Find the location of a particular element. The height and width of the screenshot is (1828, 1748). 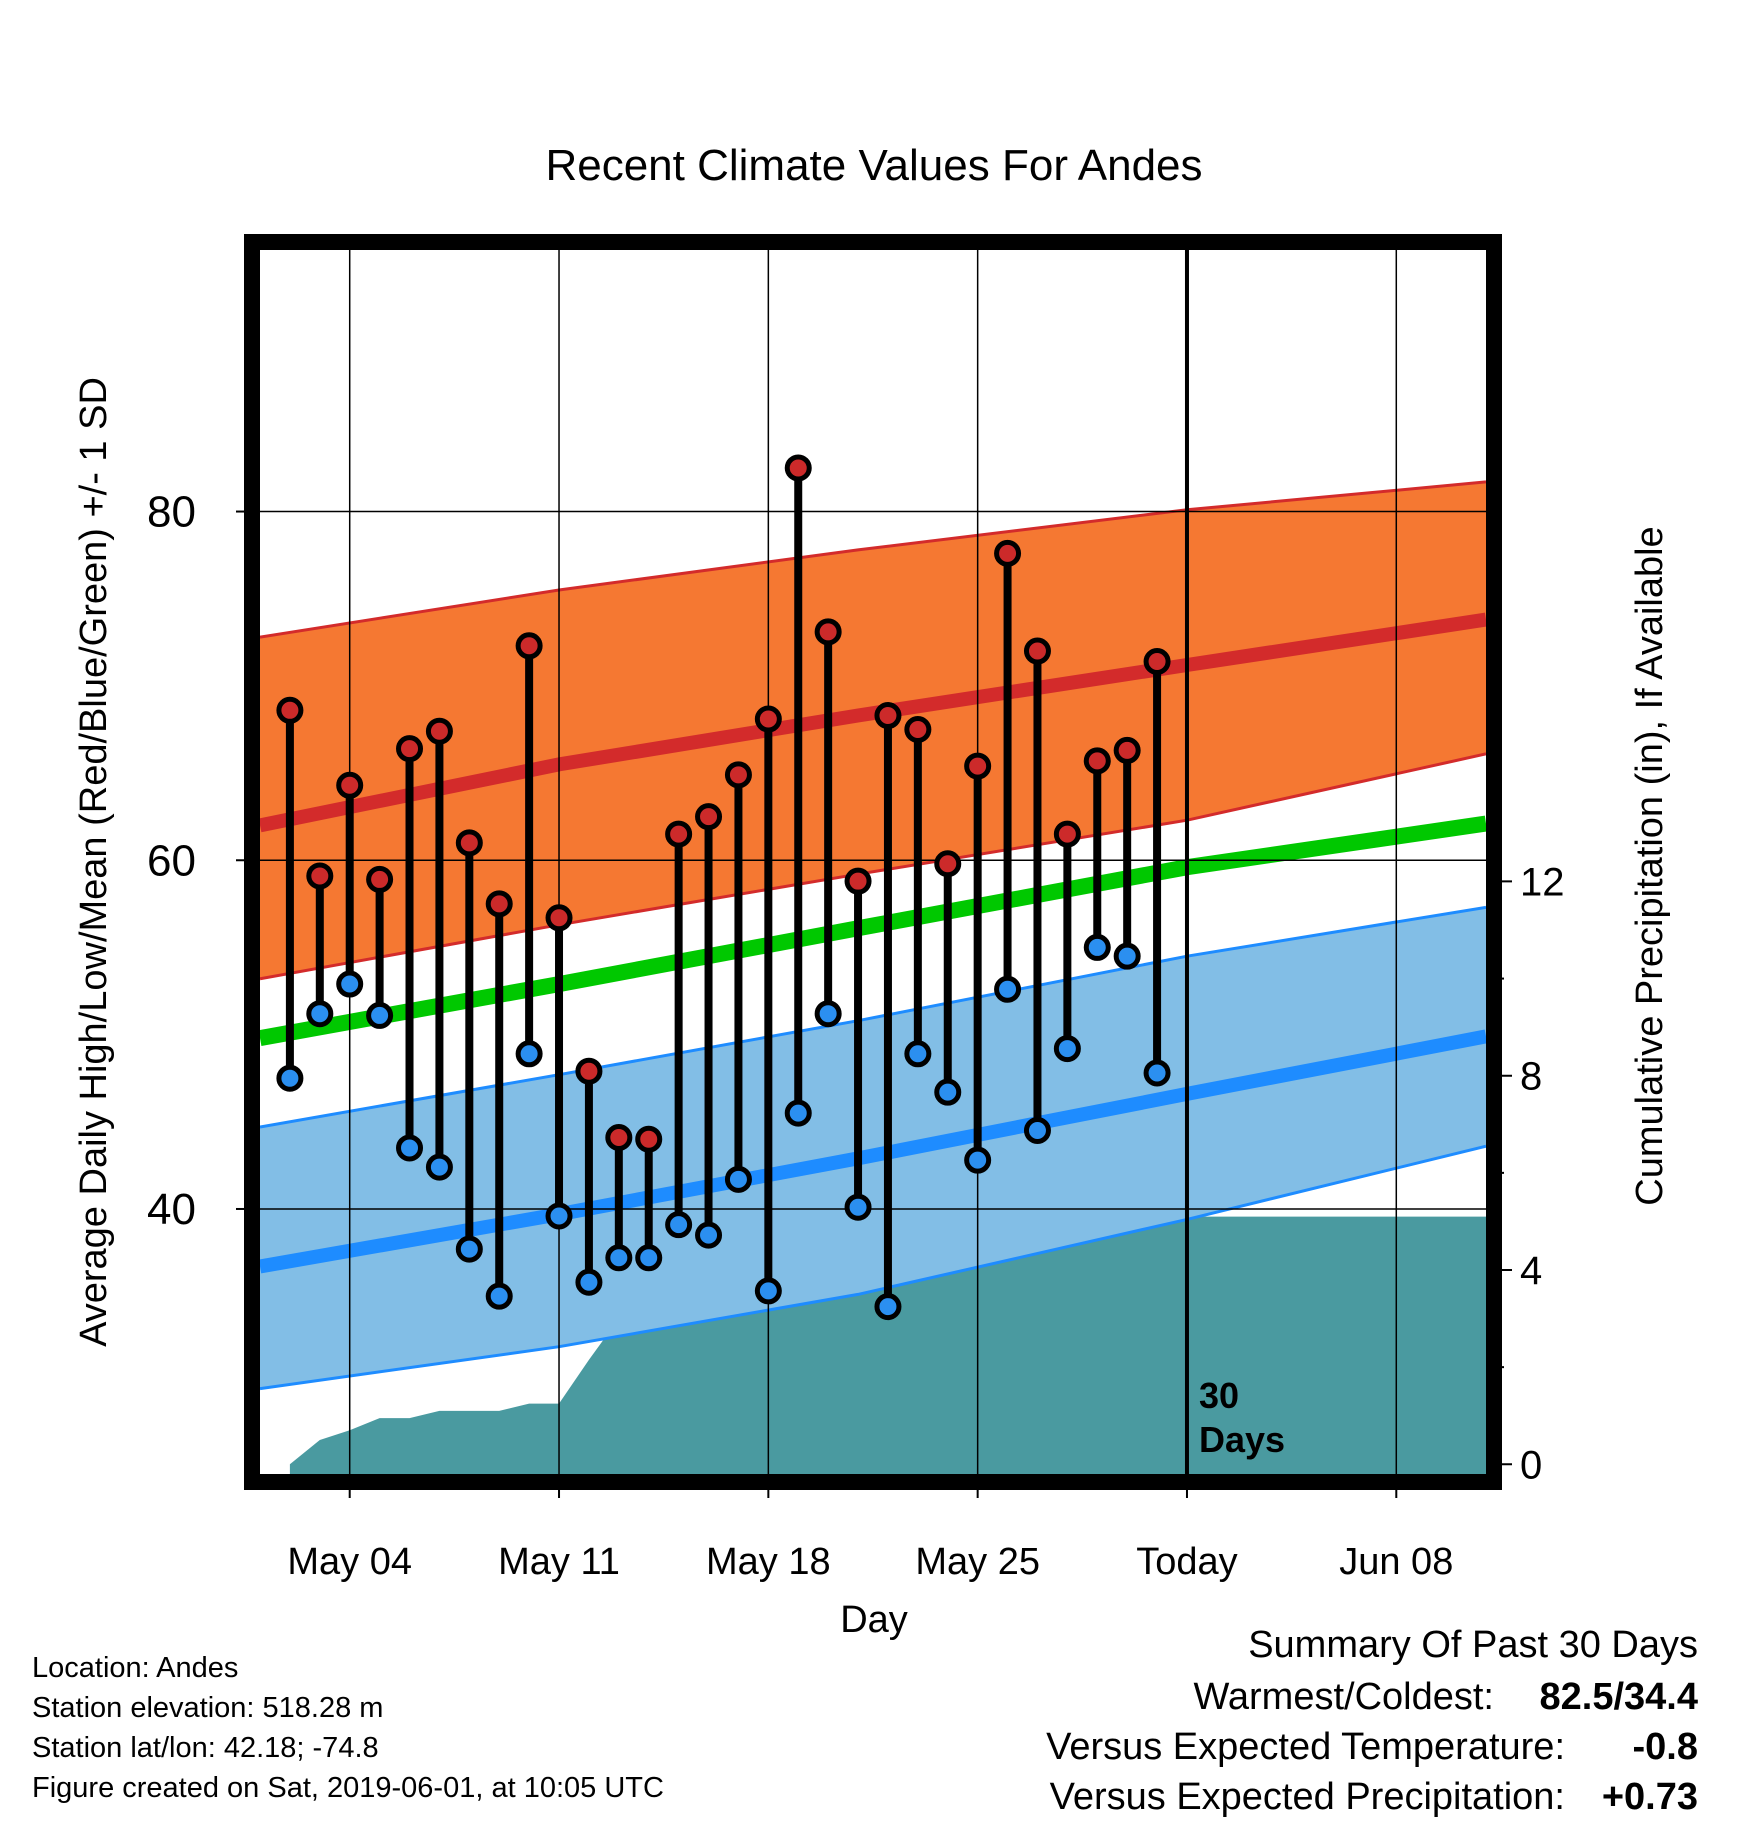

y2-tick-label: 0 is located at coordinates (1531, 1465).